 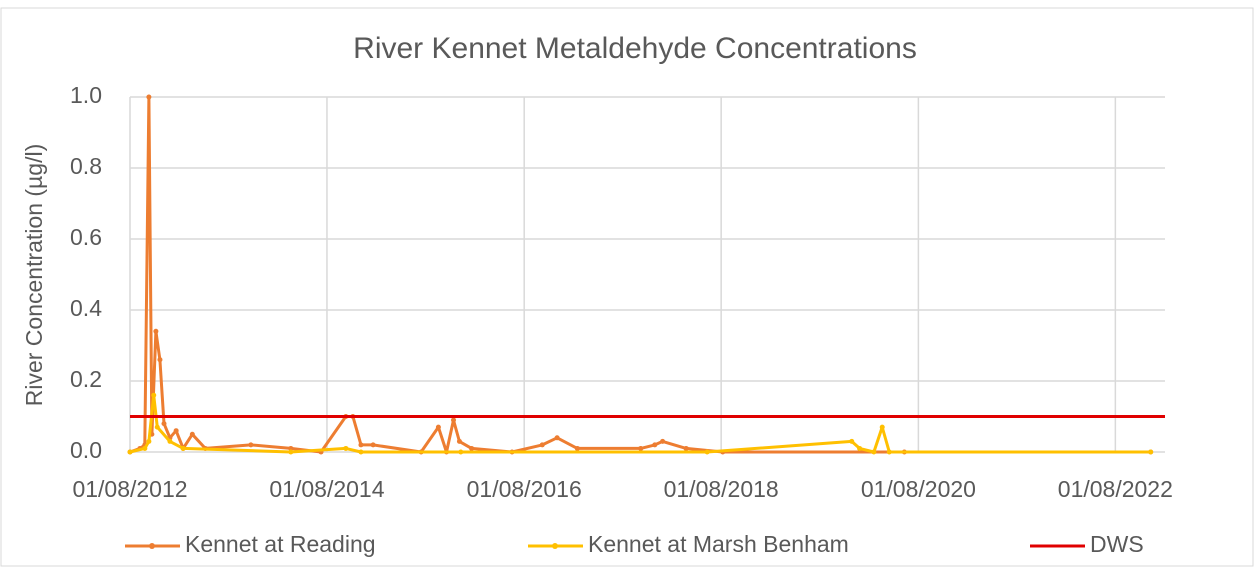 What do you see at coordinates (280, 544) in the screenshot?
I see `legend-label: Kennet at Reading` at bounding box center [280, 544].